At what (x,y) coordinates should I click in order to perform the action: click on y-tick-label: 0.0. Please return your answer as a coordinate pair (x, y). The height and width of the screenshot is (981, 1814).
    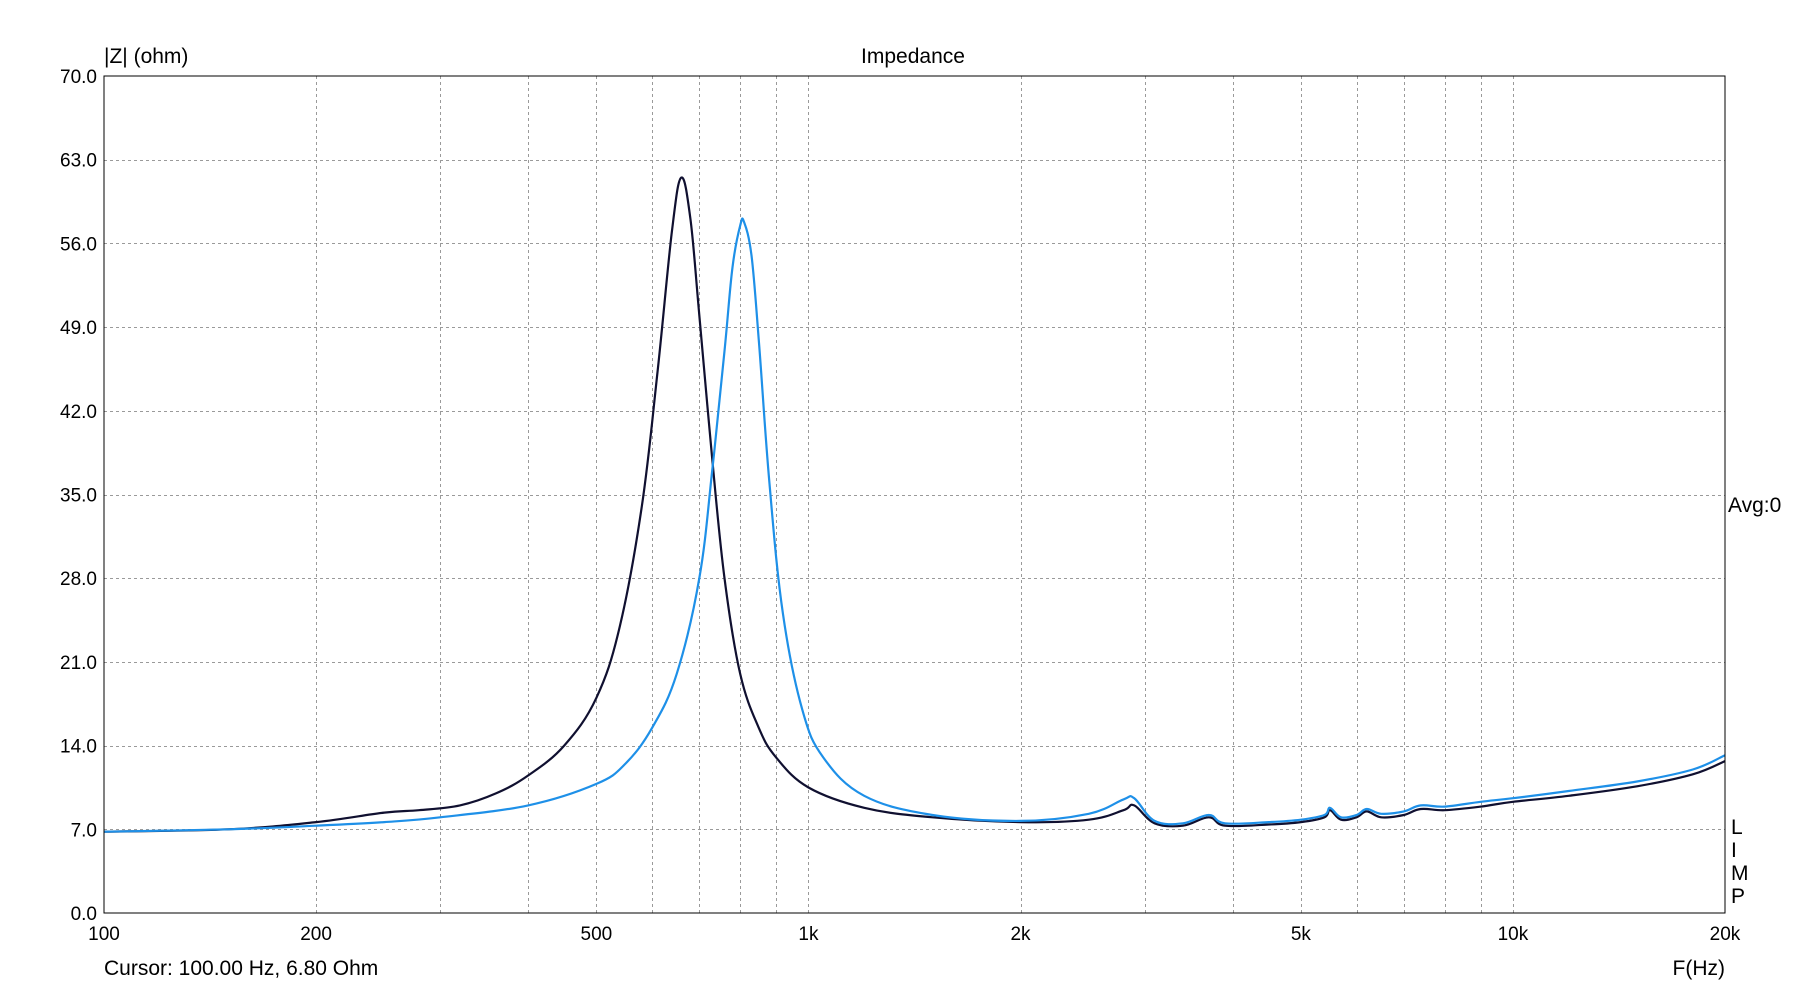
    Looking at the image, I should click on (84, 914).